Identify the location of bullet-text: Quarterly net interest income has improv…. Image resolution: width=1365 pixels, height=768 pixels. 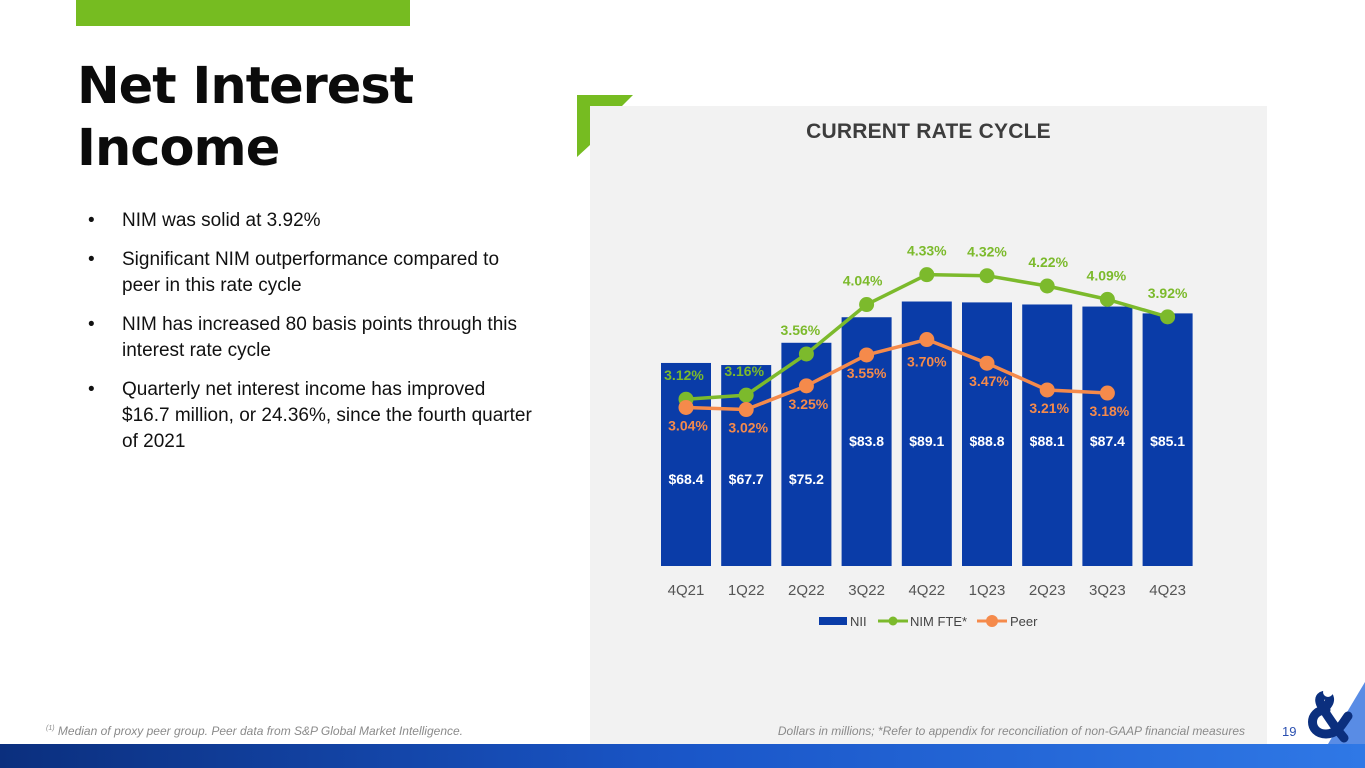
(327, 415).